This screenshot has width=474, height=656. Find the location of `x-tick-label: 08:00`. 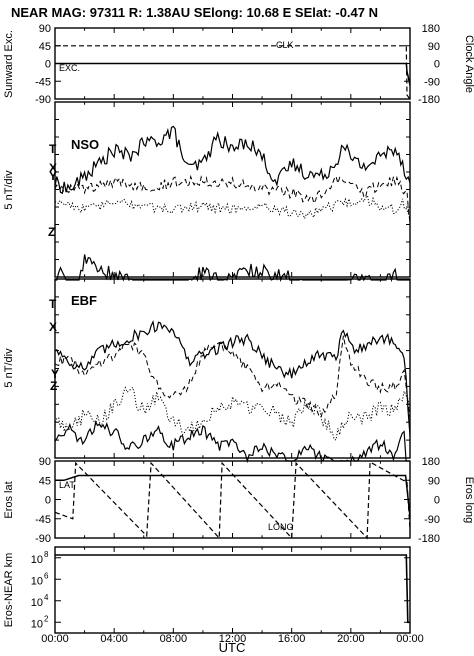

x-tick-label: 08:00 is located at coordinates (174, 639).